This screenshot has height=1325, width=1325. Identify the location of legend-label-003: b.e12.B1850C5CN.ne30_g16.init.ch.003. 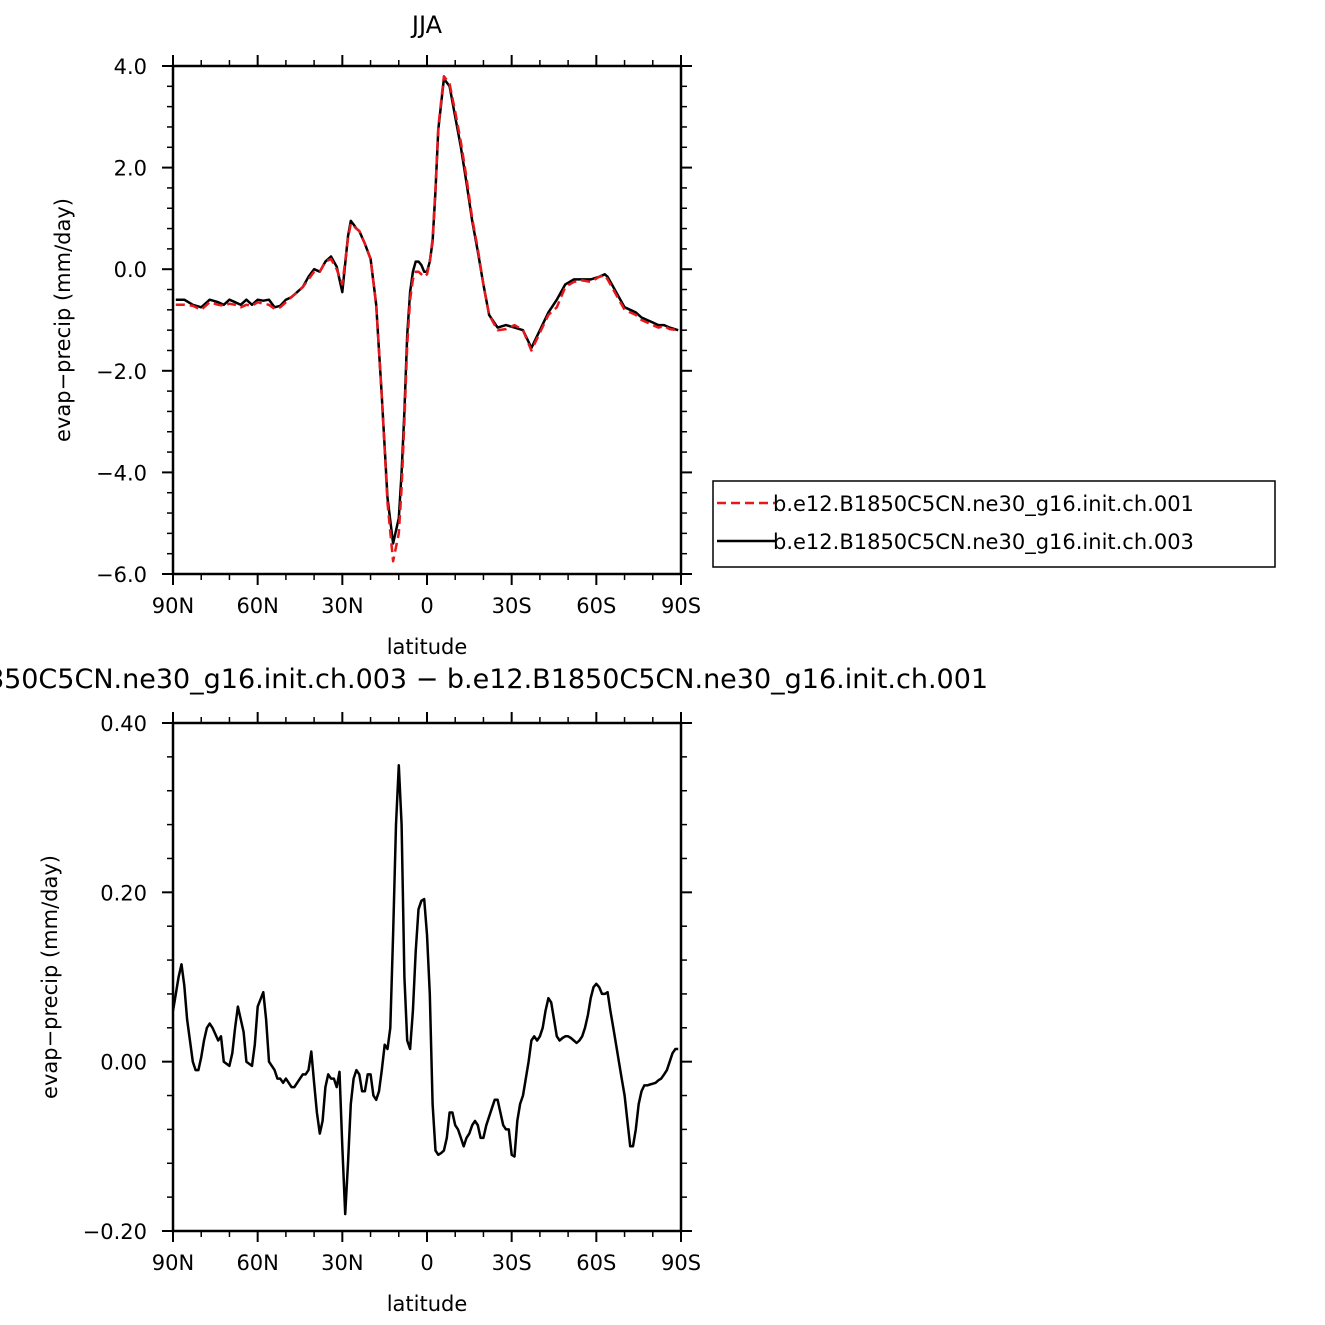
(983, 542).